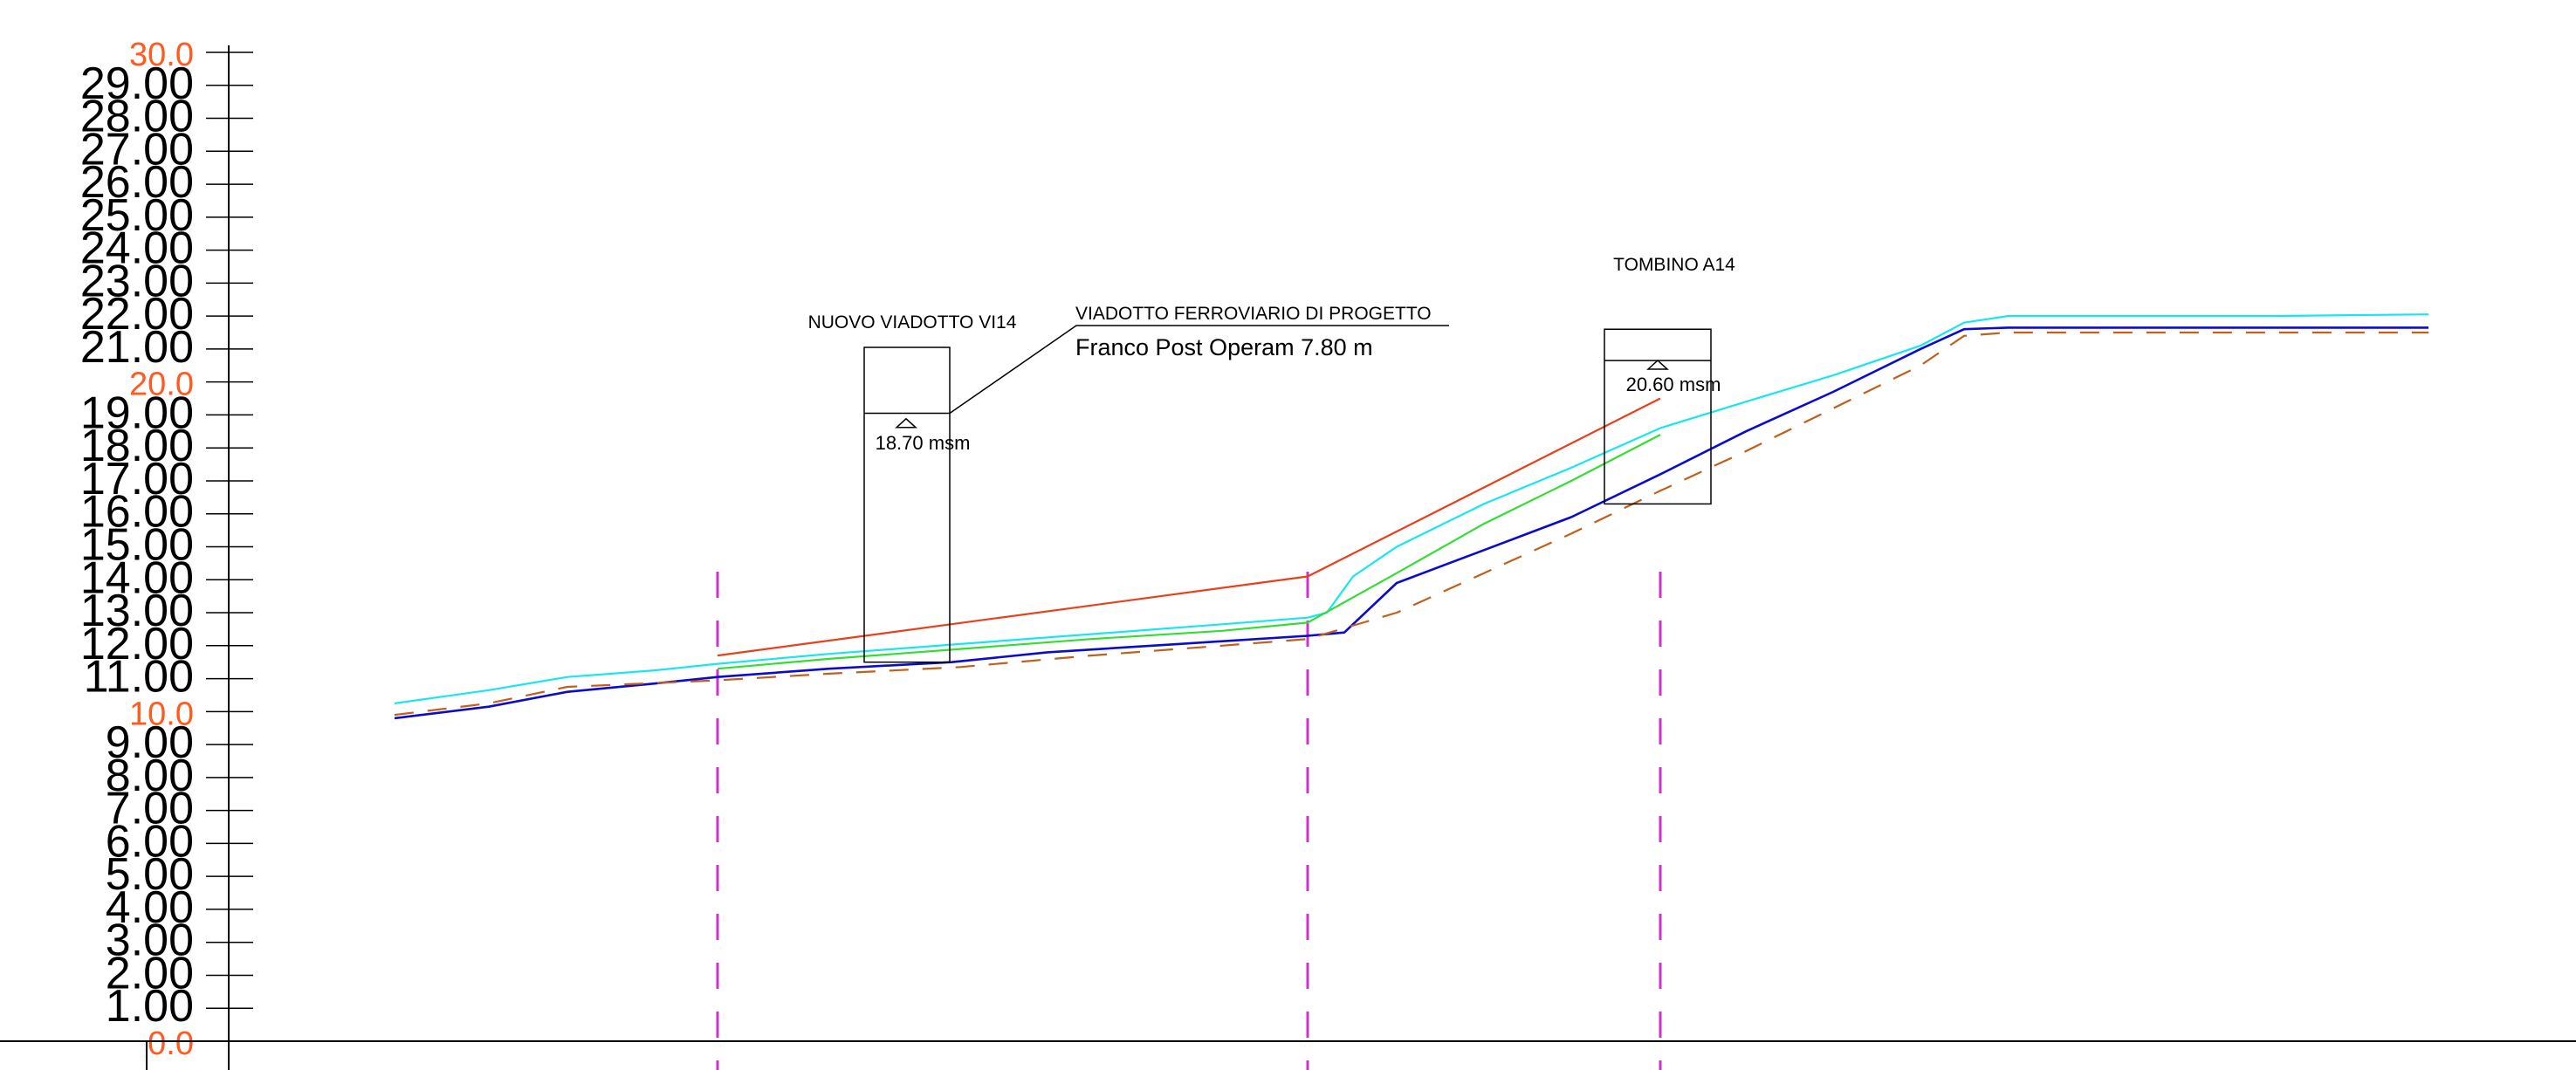 This screenshot has width=2576, height=1070. What do you see at coordinates (150, 841) in the screenshot?
I see `y-tick-label: 6.00` at bounding box center [150, 841].